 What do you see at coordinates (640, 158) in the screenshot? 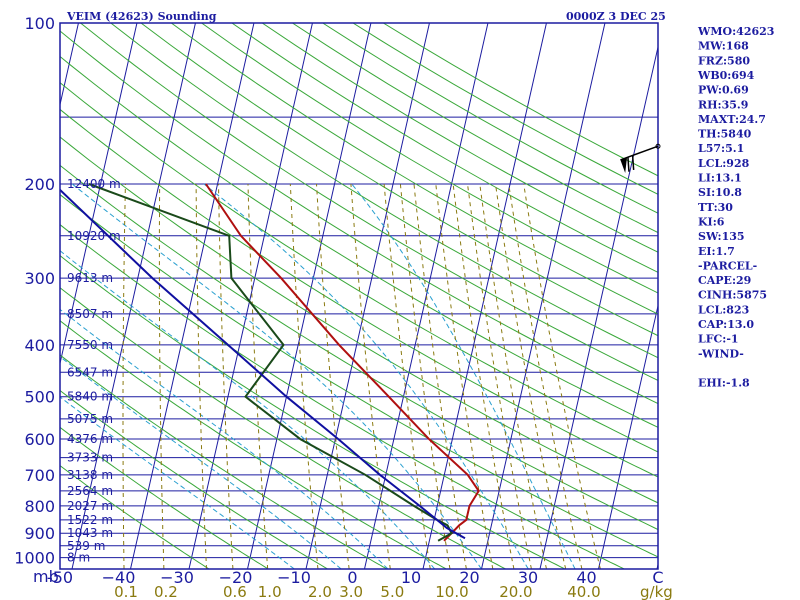
I see `wind-barbs` at bounding box center [640, 158].